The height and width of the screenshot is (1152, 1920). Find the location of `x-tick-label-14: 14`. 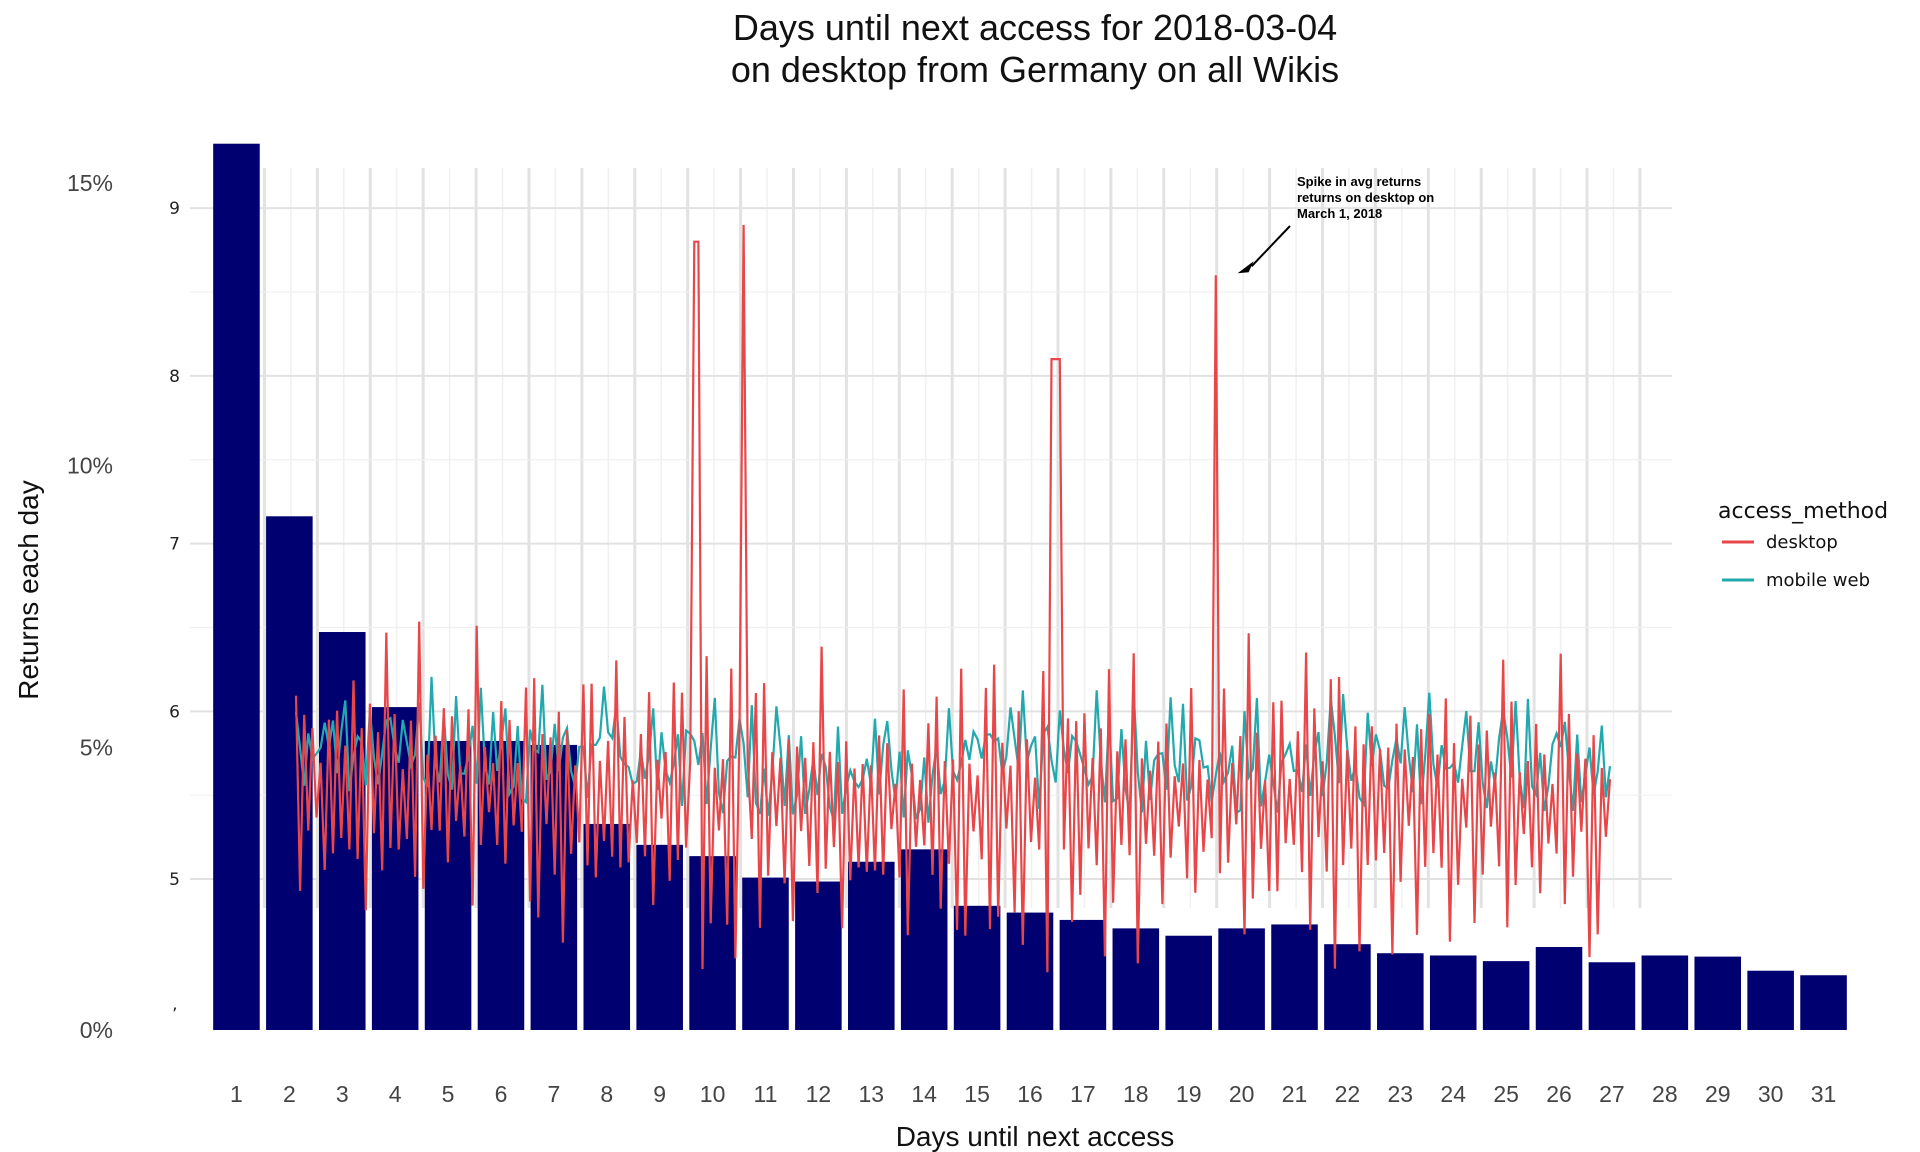

x-tick-label-14: 14 is located at coordinates (924, 1094).